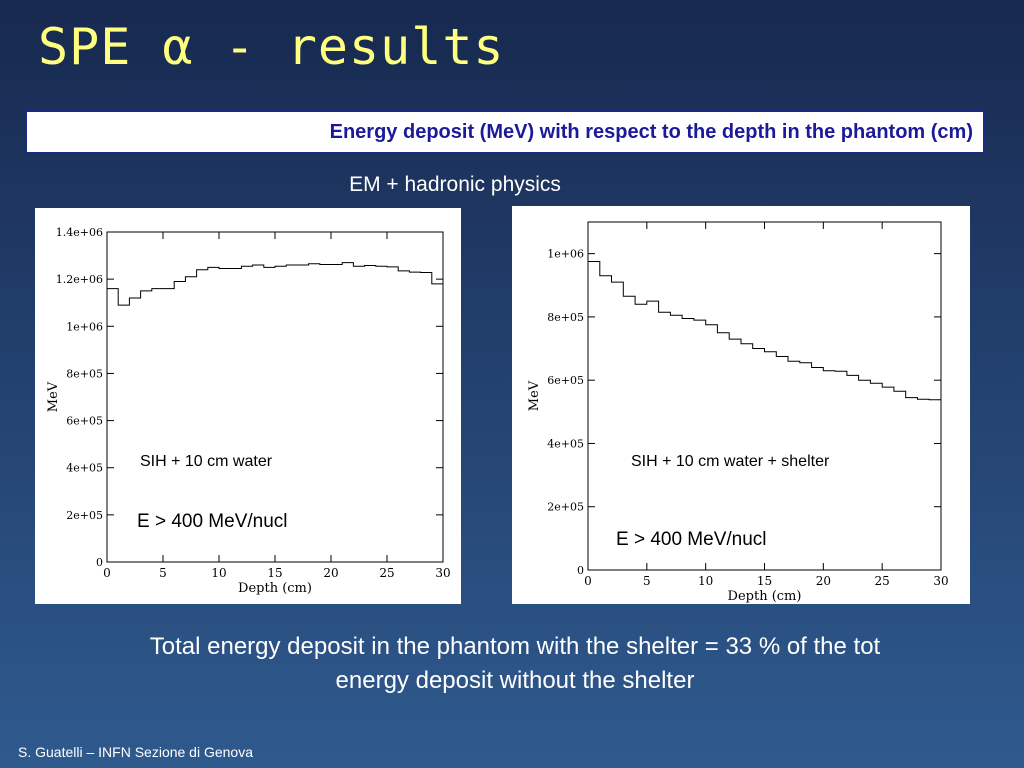 Image resolution: width=1024 pixels, height=768 pixels. I want to click on footer-author: S. Guatelli – INFN Sezione di Genova, so click(136, 752).